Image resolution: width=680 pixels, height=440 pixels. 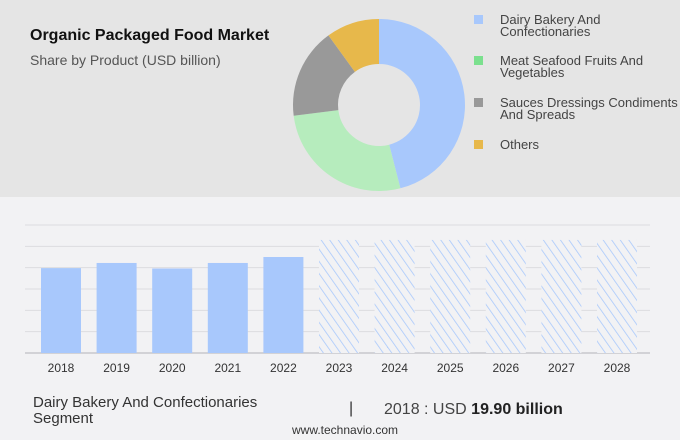 What do you see at coordinates (125, 60) in the screenshot?
I see `chart-subtitle: Share by Product (USD billion)` at bounding box center [125, 60].